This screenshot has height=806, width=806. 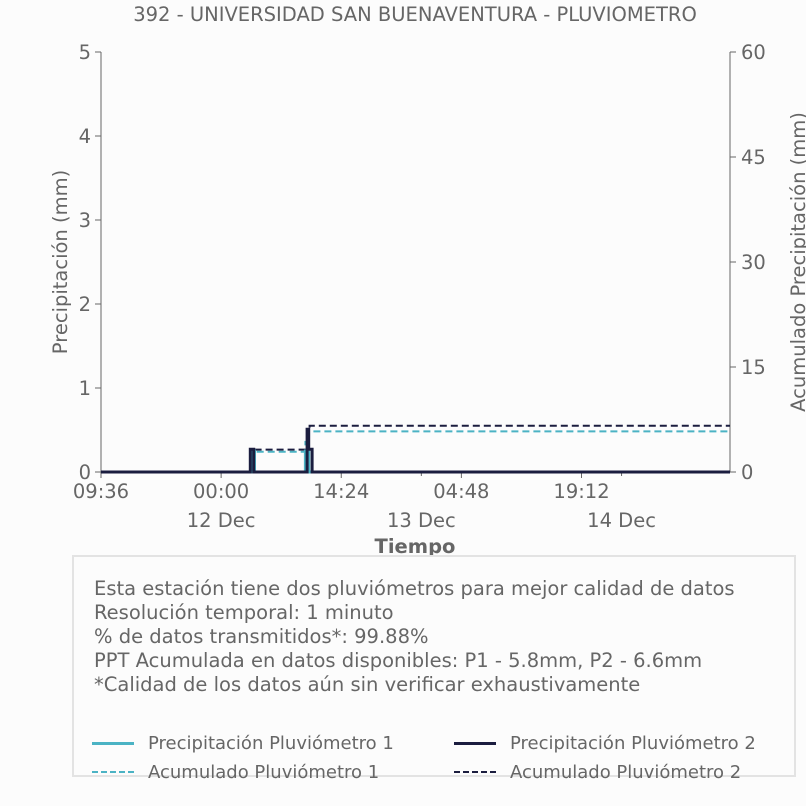 What do you see at coordinates (85, 52) in the screenshot?
I see `y-tick-label: 5` at bounding box center [85, 52].